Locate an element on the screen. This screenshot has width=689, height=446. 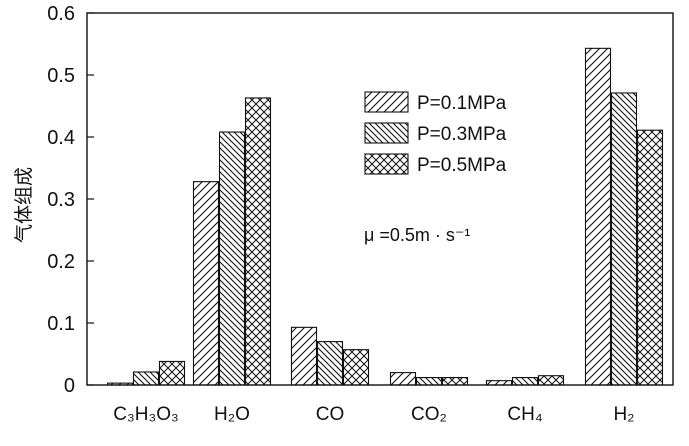
legend-label: P=0.5MPa is located at coordinates (462, 165).